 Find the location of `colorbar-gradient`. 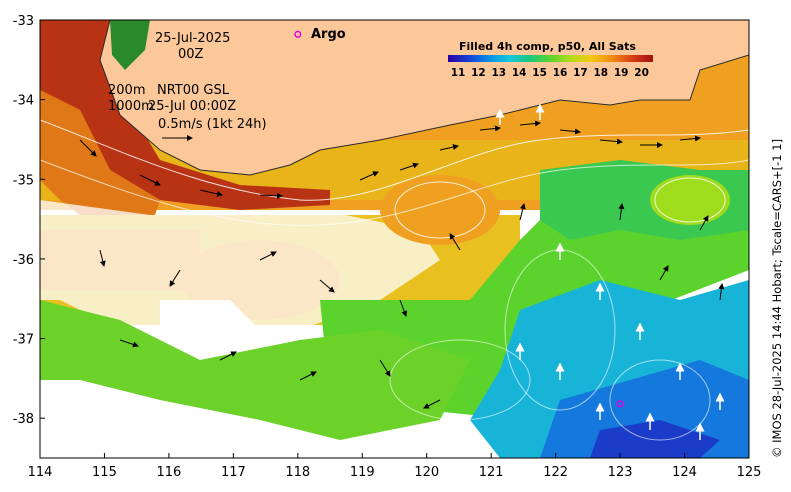

colorbar-gradient is located at coordinates (550, 58).